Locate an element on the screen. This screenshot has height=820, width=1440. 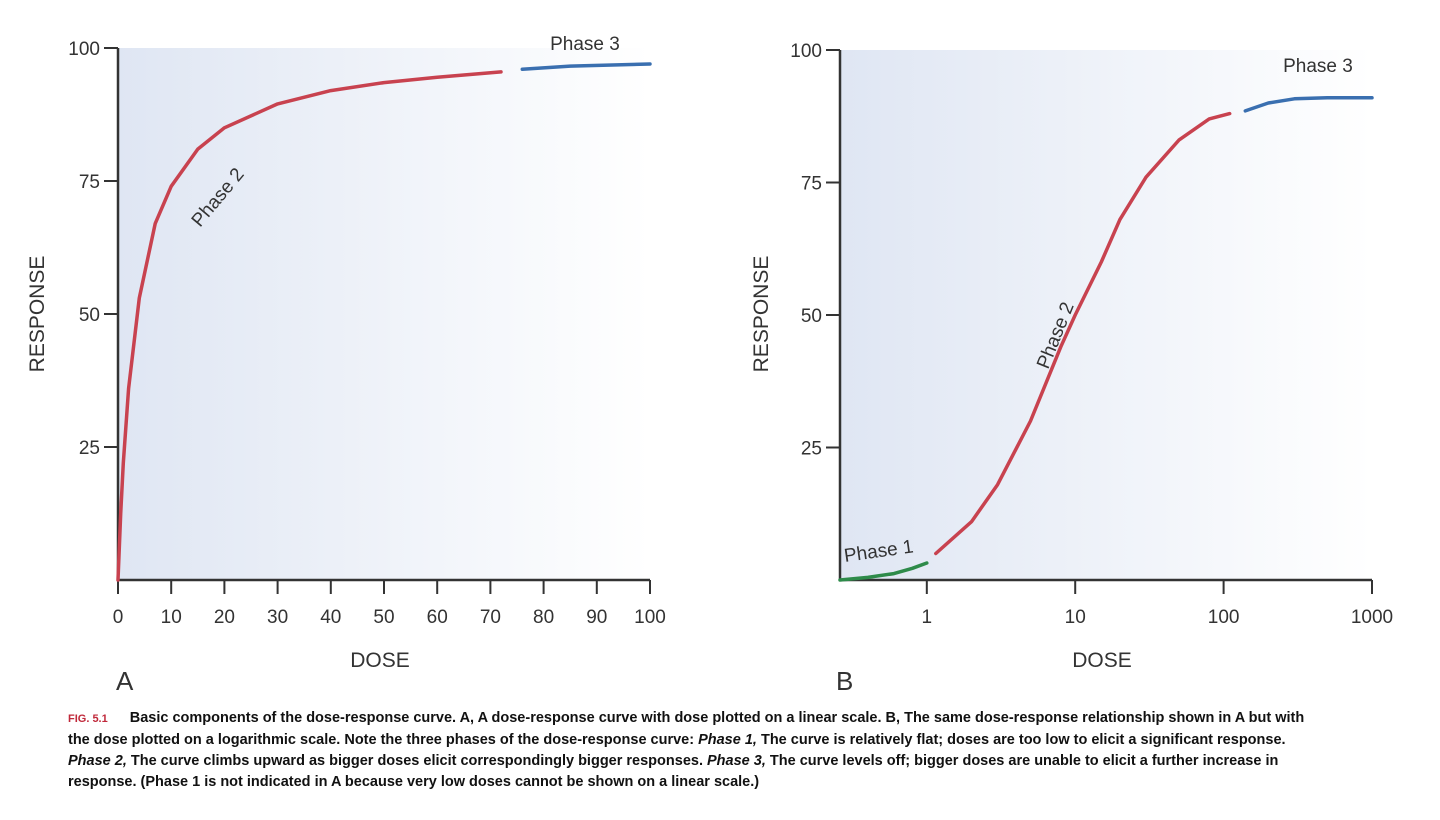
x-tick-label: 1 is located at coordinates (927, 617).